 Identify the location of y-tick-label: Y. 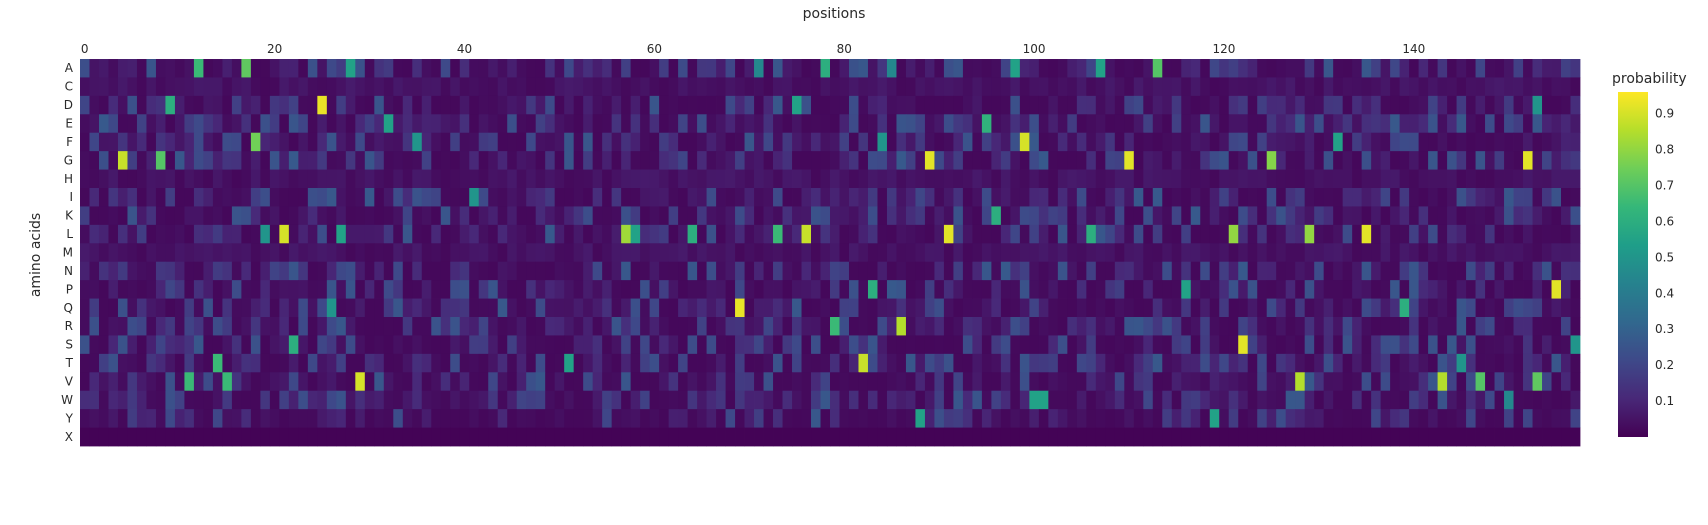
(69, 418).